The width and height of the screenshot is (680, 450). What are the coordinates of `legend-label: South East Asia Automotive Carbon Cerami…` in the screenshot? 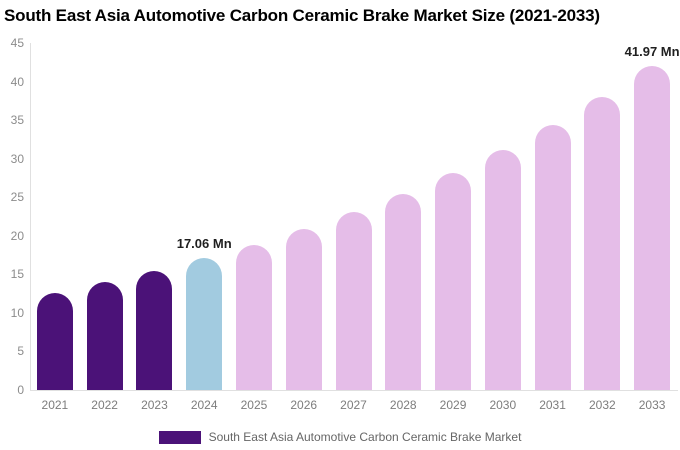 It's located at (365, 437).